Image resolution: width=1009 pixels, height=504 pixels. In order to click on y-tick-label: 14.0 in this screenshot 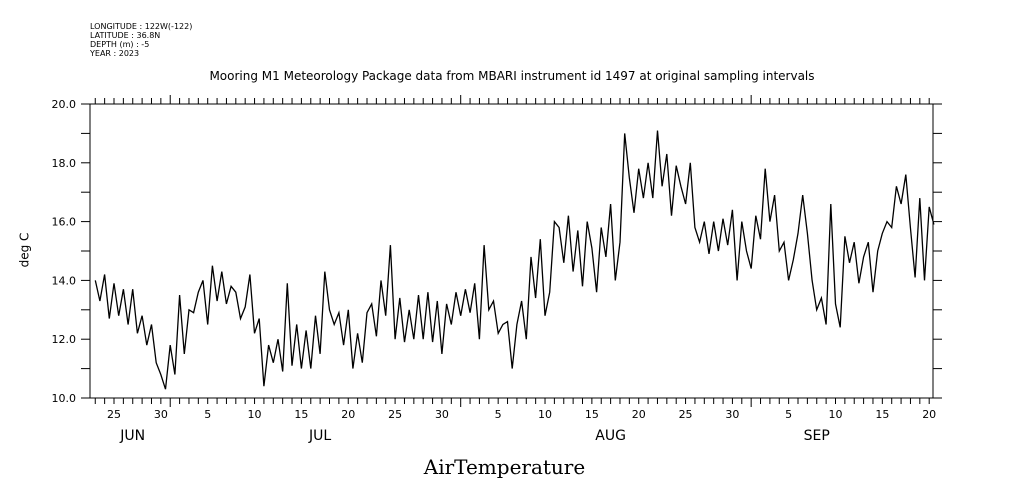, I will do `click(64, 280)`.